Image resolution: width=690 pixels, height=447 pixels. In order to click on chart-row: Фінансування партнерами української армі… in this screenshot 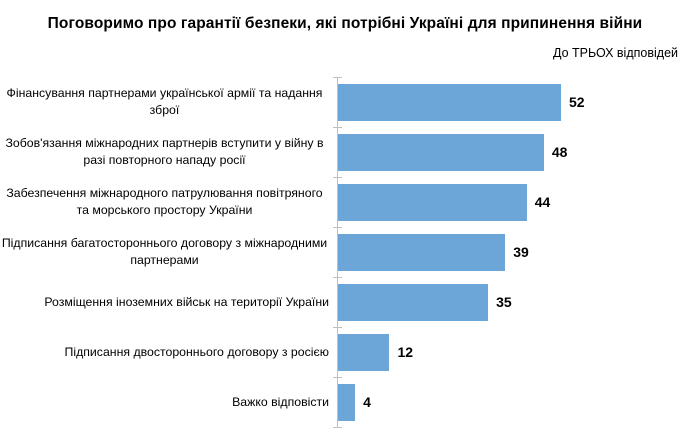, I will do `click(345, 102)`.